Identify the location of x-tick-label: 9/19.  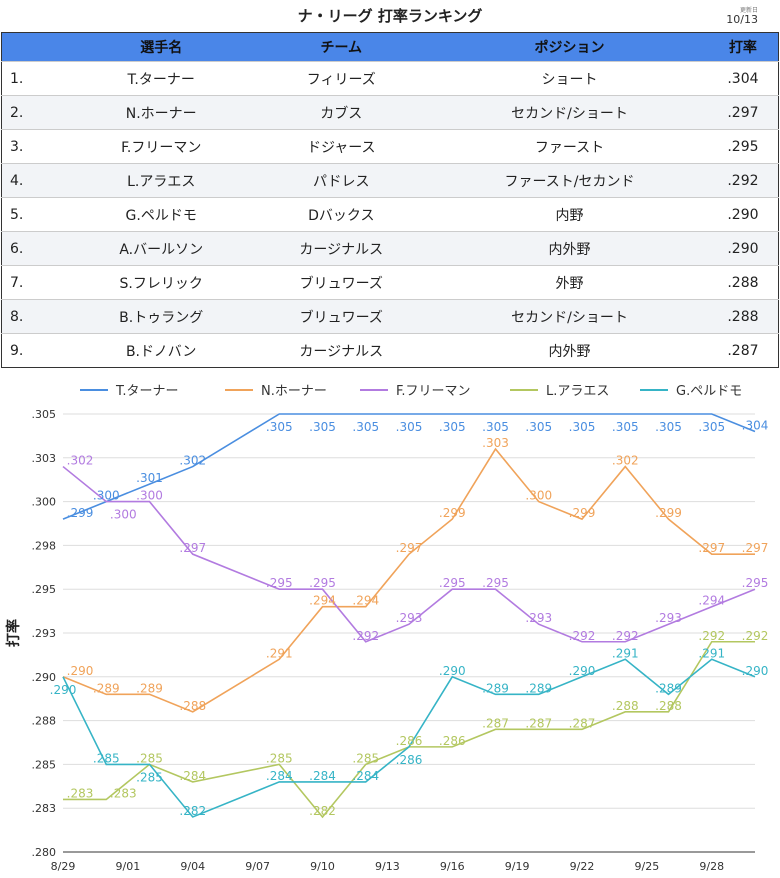
(517, 866).